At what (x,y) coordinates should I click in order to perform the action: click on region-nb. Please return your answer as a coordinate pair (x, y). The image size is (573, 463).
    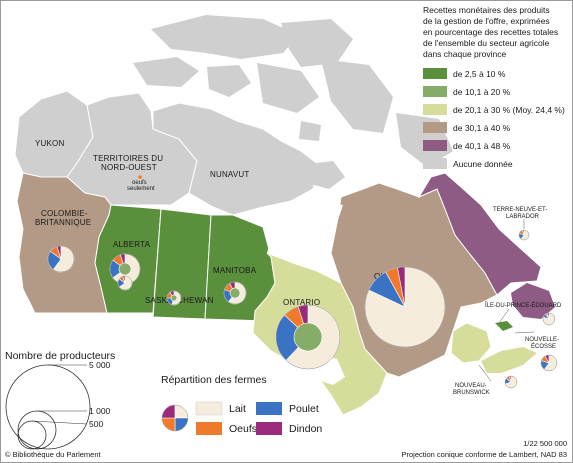
    Looking at the image, I should click on (471, 343).